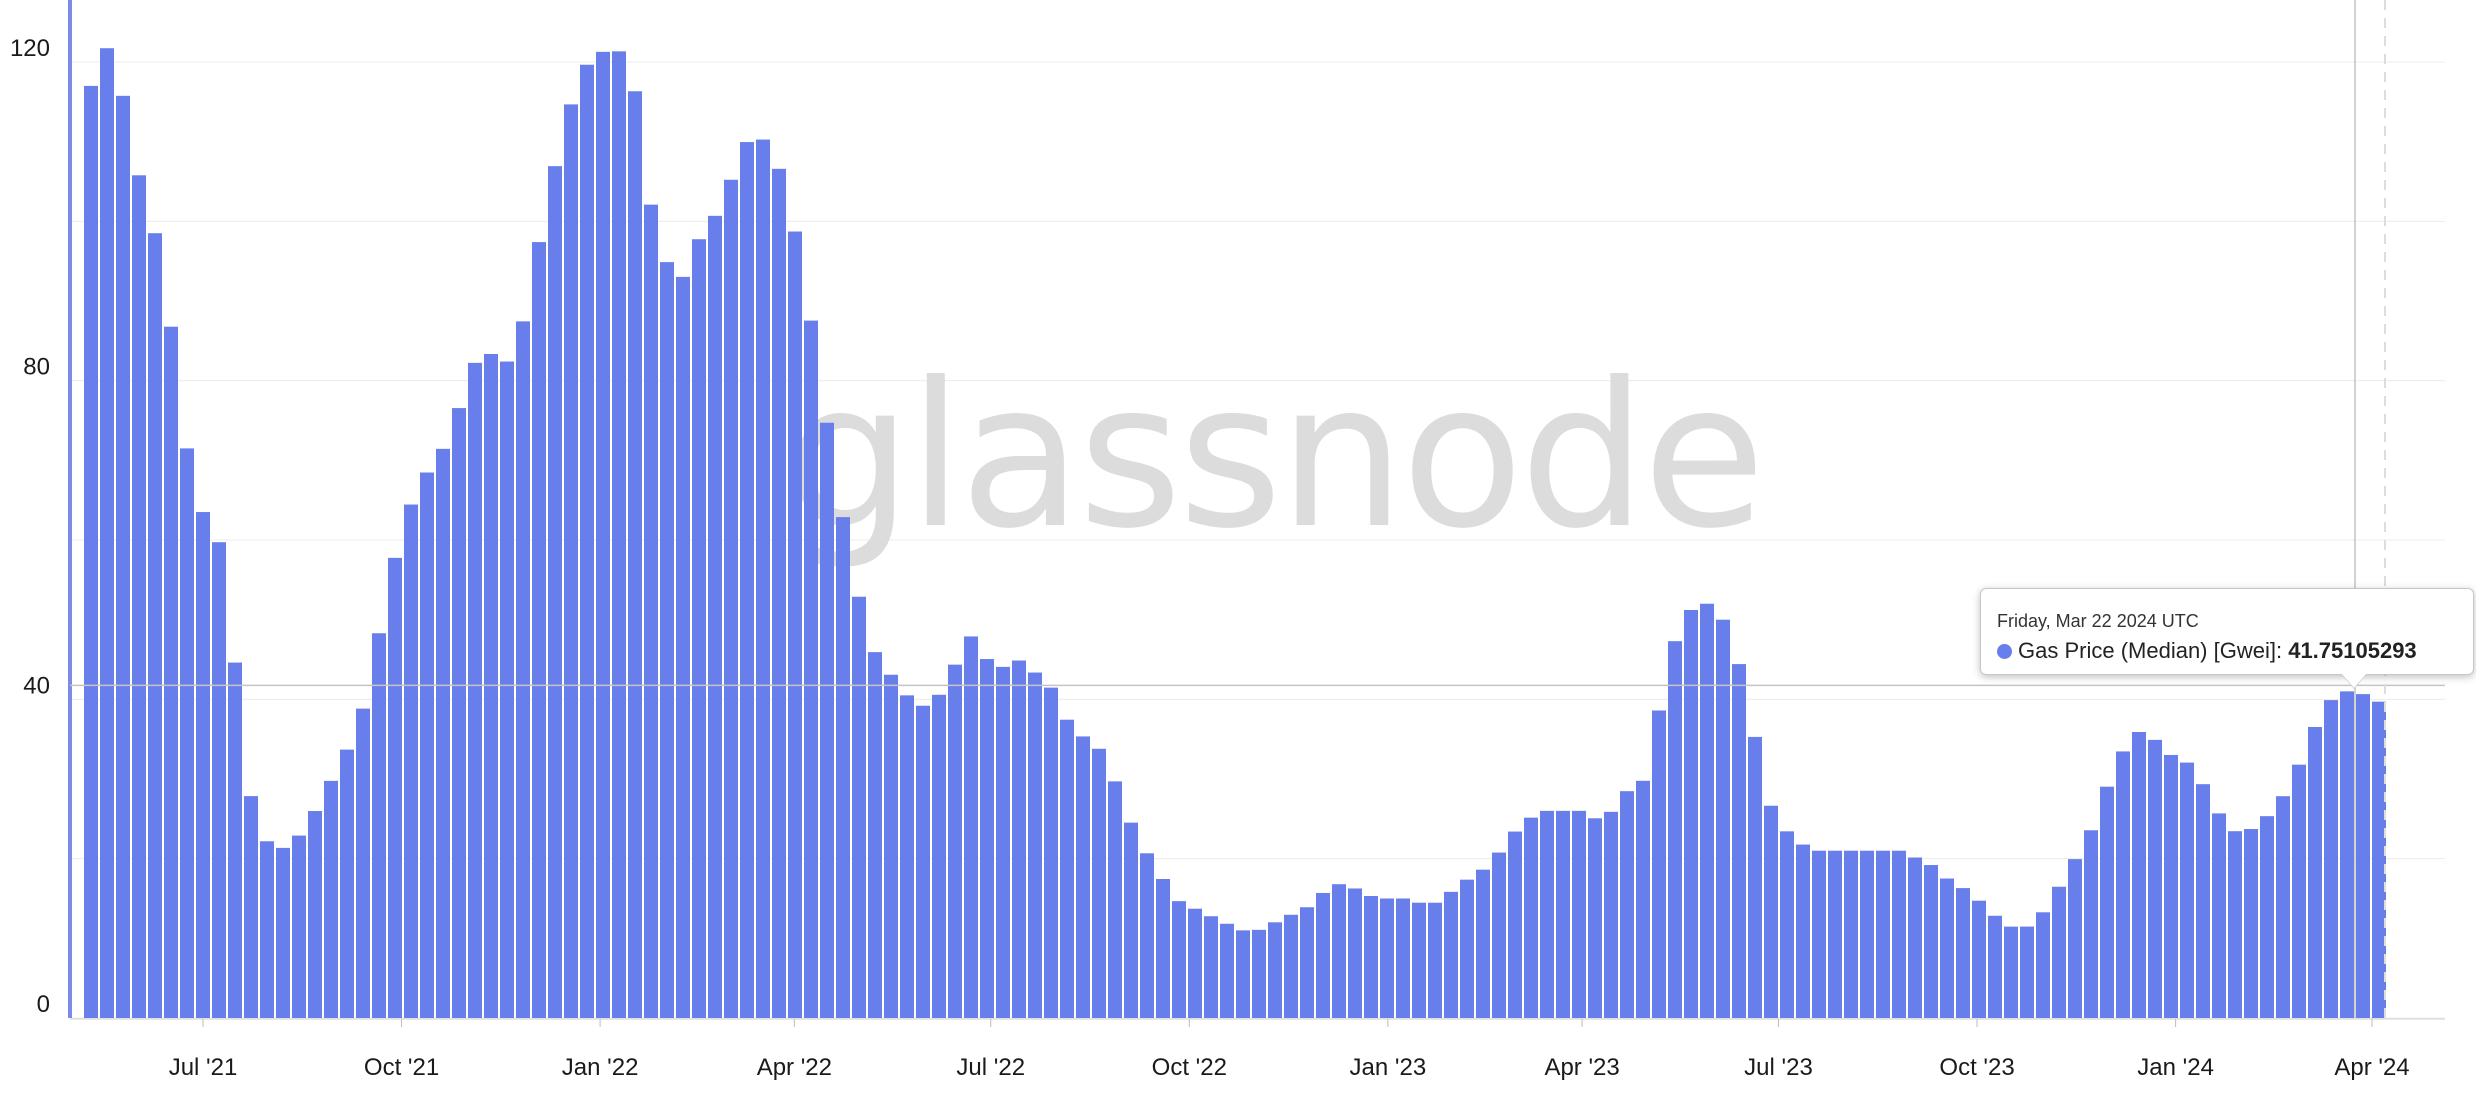  I want to click on x-tick-label: Oct '21, so click(401, 1067).